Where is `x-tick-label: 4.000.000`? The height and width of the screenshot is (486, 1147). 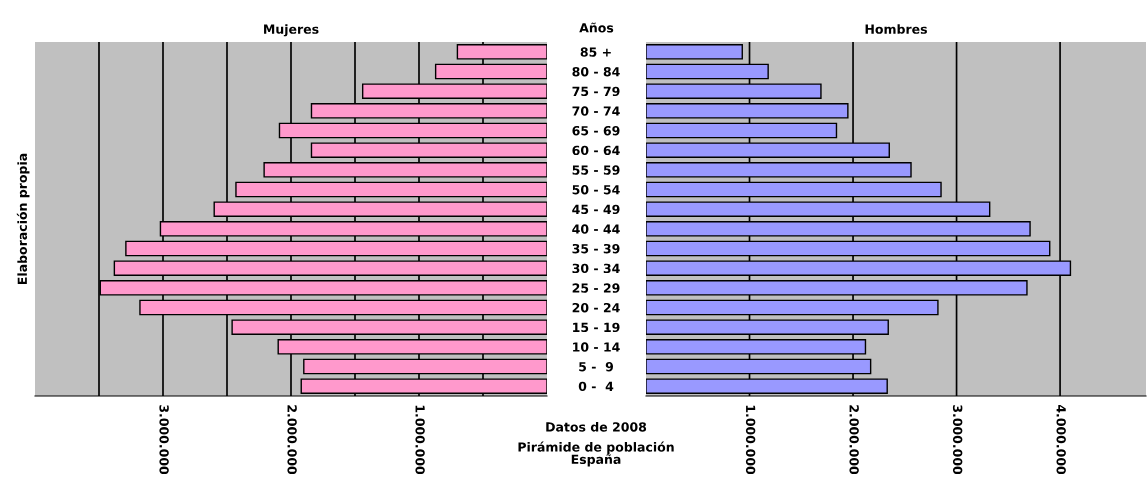
x-tick-label: 4.000.000 is located at coordinates (1061, 439).